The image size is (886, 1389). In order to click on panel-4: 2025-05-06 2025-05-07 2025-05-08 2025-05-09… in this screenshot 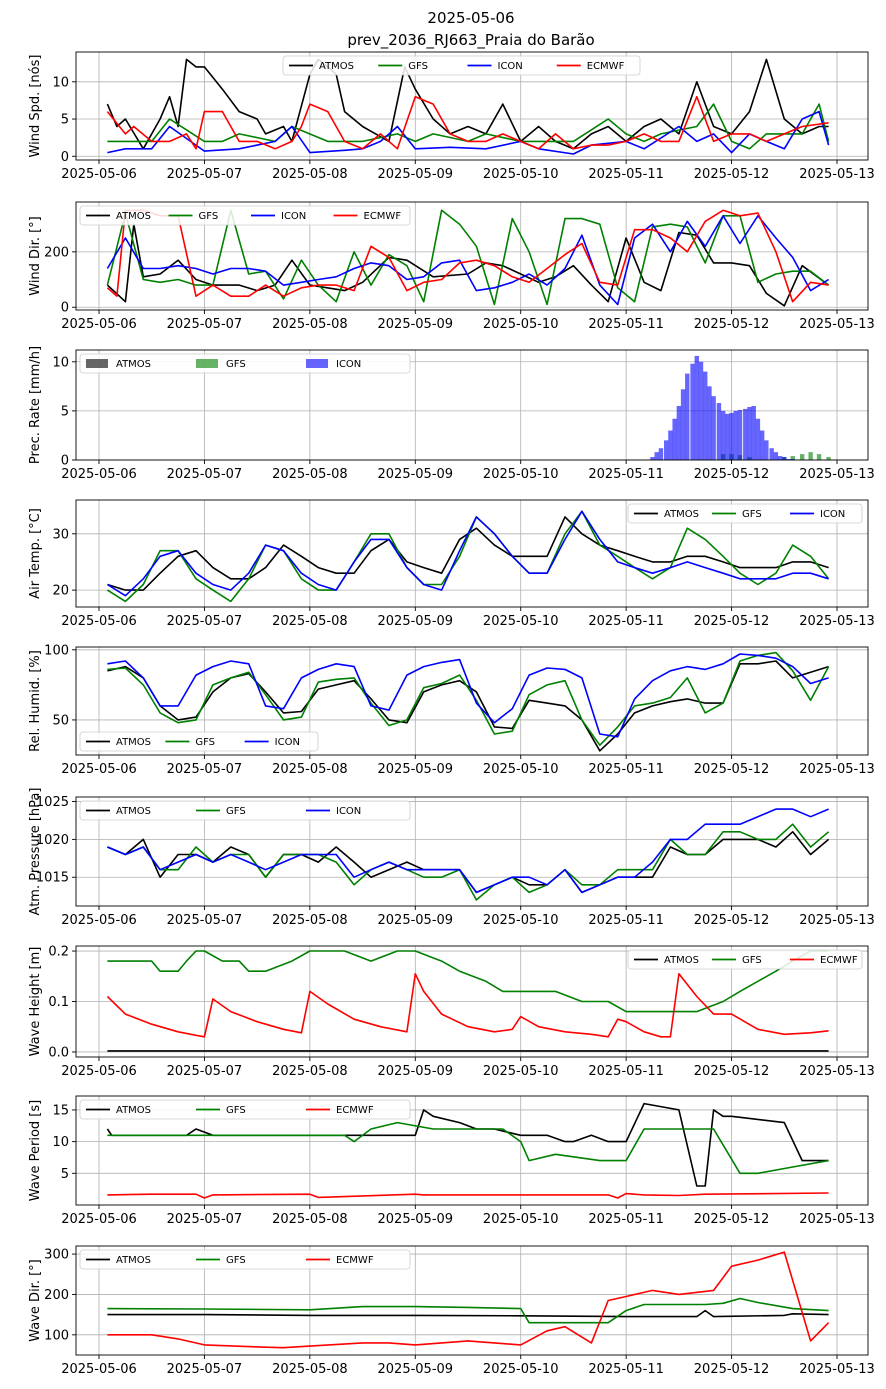, I will do `click(451, 564)`.